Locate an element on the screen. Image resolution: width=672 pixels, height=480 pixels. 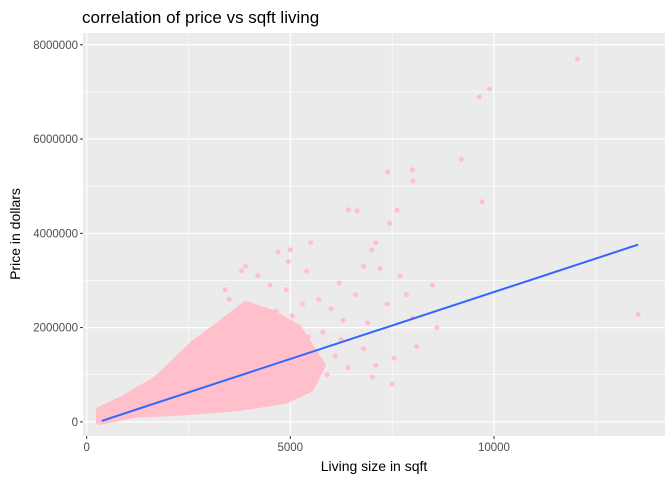
x-axis-ticks: 0 5000 10000 is located at coordinates (296, 445).